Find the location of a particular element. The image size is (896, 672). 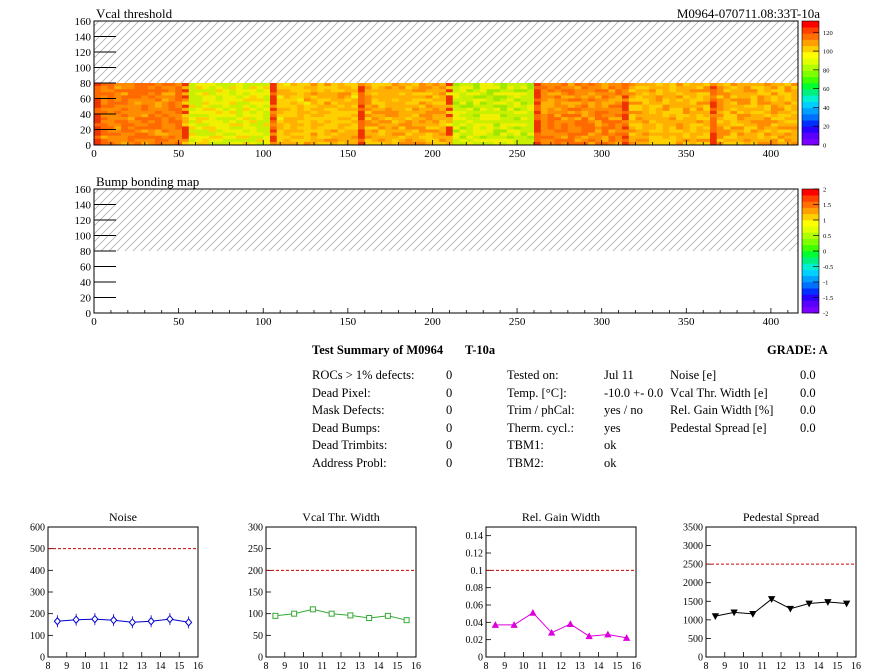

summary-value: yes is located at coordinates (612, 427).